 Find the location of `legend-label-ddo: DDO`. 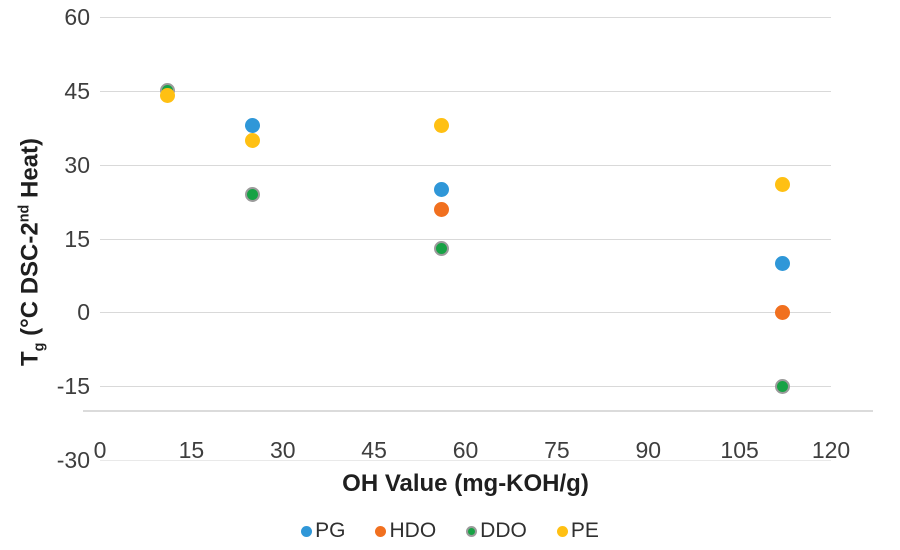

legend-label-ddo: DDO is located at coordinates (503, 530).